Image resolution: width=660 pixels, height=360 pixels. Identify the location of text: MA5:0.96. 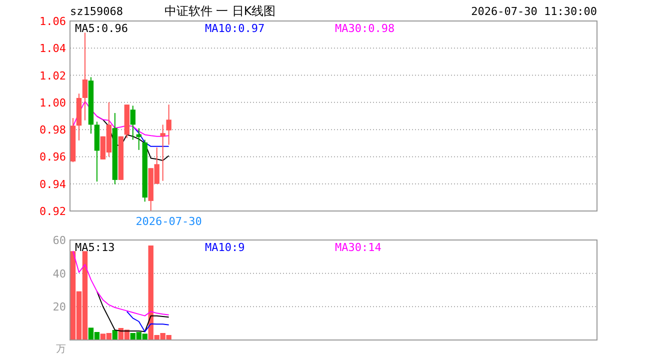
(101, 28).